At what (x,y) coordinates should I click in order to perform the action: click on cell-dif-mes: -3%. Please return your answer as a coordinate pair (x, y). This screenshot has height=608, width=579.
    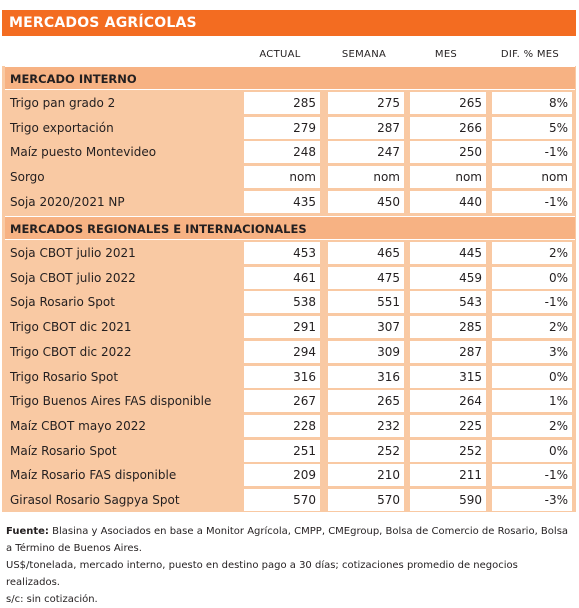
    Looking at the image, I should click on (532, 500).